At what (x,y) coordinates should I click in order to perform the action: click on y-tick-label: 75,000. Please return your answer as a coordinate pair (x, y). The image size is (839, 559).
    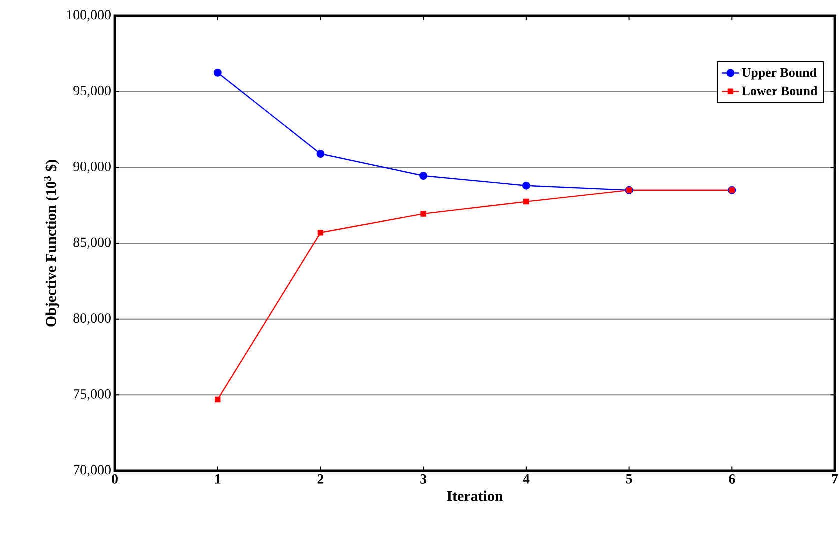
    Looking at the image, I should click on (92, 395).